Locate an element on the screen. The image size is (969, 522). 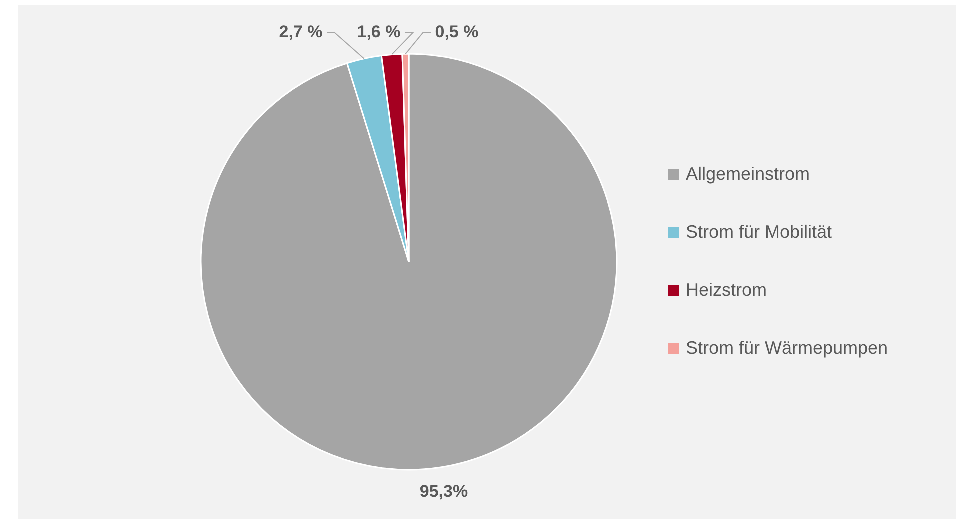
data-label: 1,6 % is located at coordinates (379, 32).